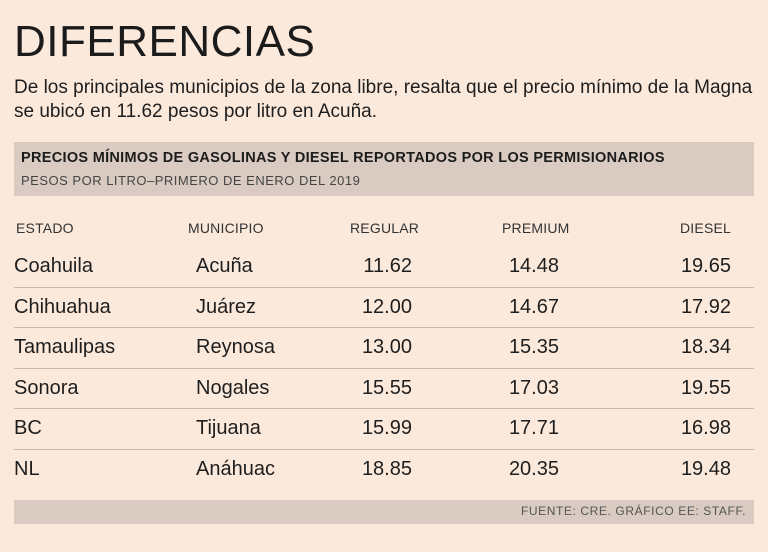  Describe the element at coordinates (533, 468) in the screenshot. I see `cell-premium: 20.35` at that location.